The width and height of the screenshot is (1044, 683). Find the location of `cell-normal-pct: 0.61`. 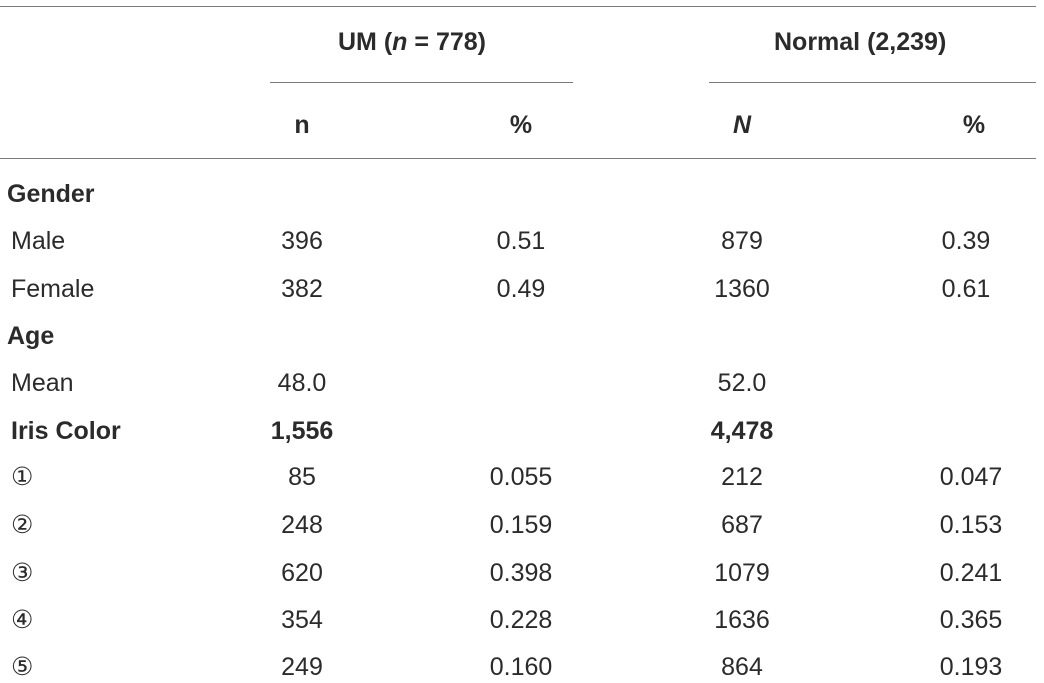

cell-normal-pct: 0.61 is located at coordinates (966, 289).